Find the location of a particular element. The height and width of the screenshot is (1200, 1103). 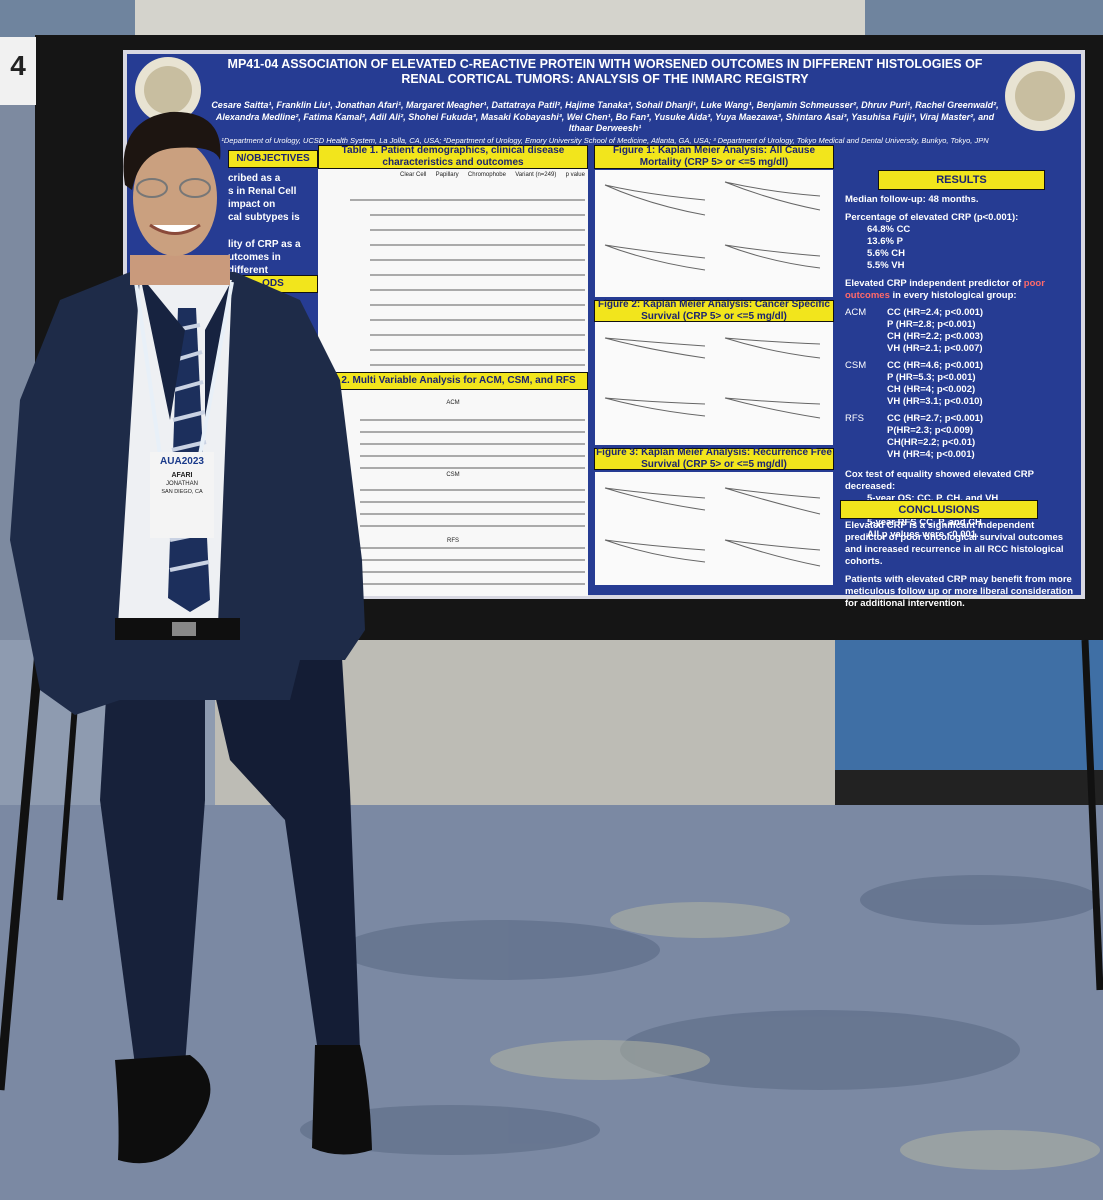

section-label: RFS is located at coordinates (453, 541).